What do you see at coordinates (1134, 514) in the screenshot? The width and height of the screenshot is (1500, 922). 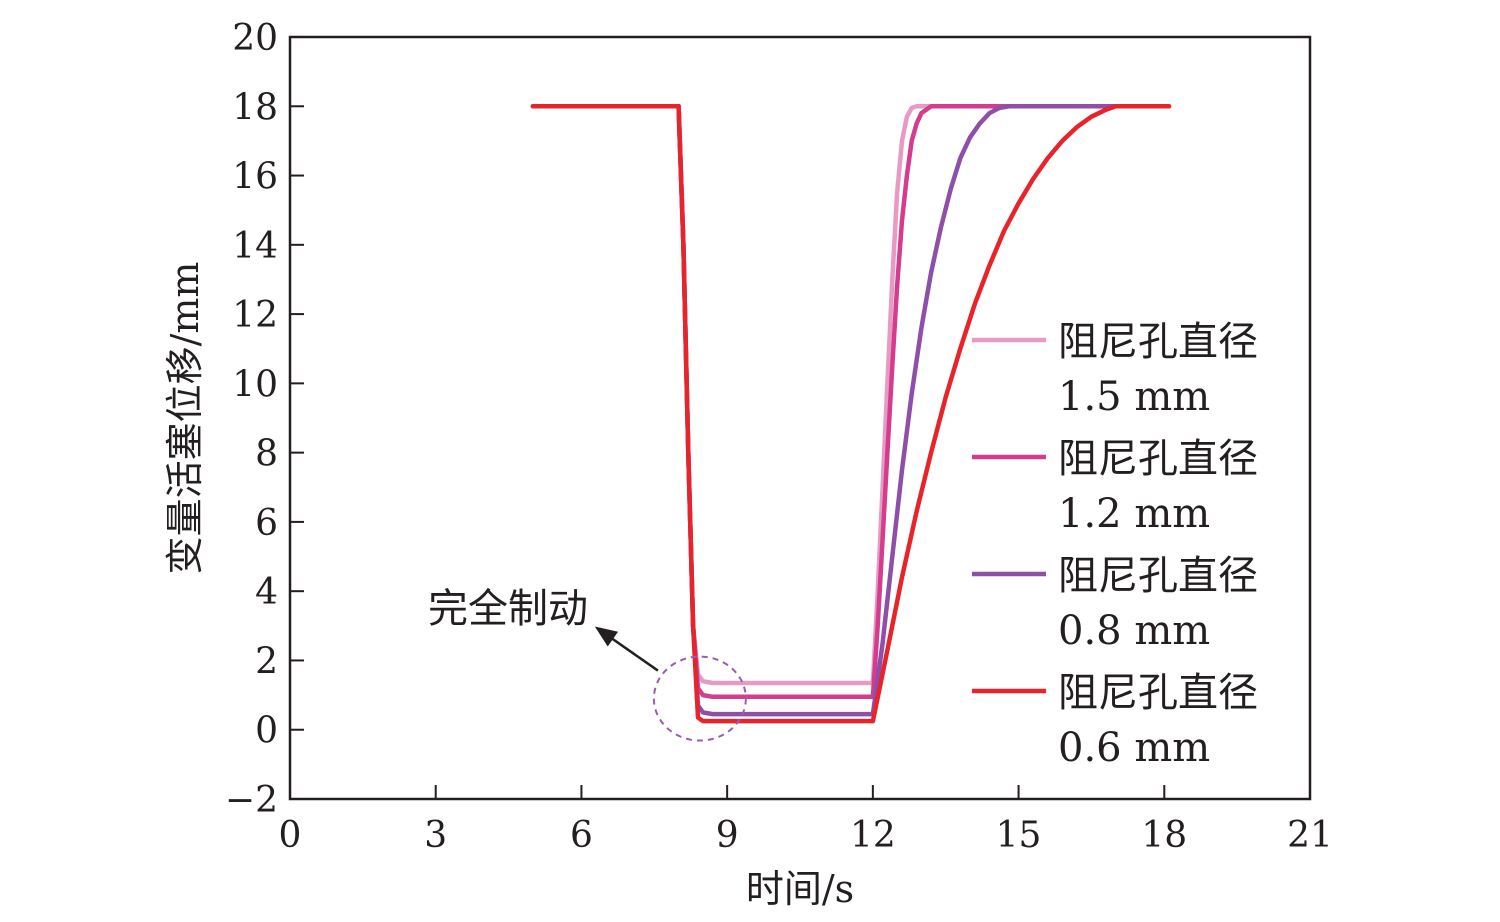 I see `legend-label-line2: 1.2 mm` at bounding box center [1134, 514].